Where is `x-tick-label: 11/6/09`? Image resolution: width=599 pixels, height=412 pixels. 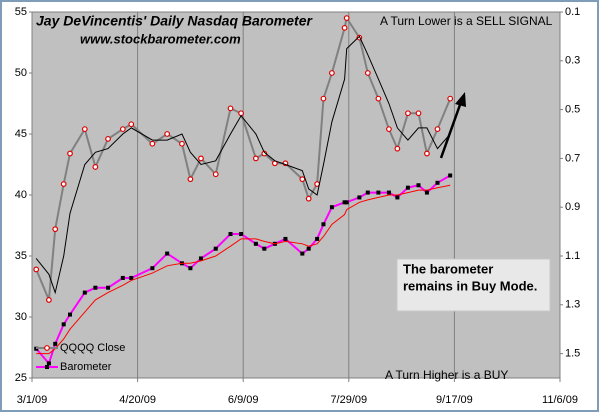
x-tick-label: 11/6/09 is located at coordinates (560, 400).